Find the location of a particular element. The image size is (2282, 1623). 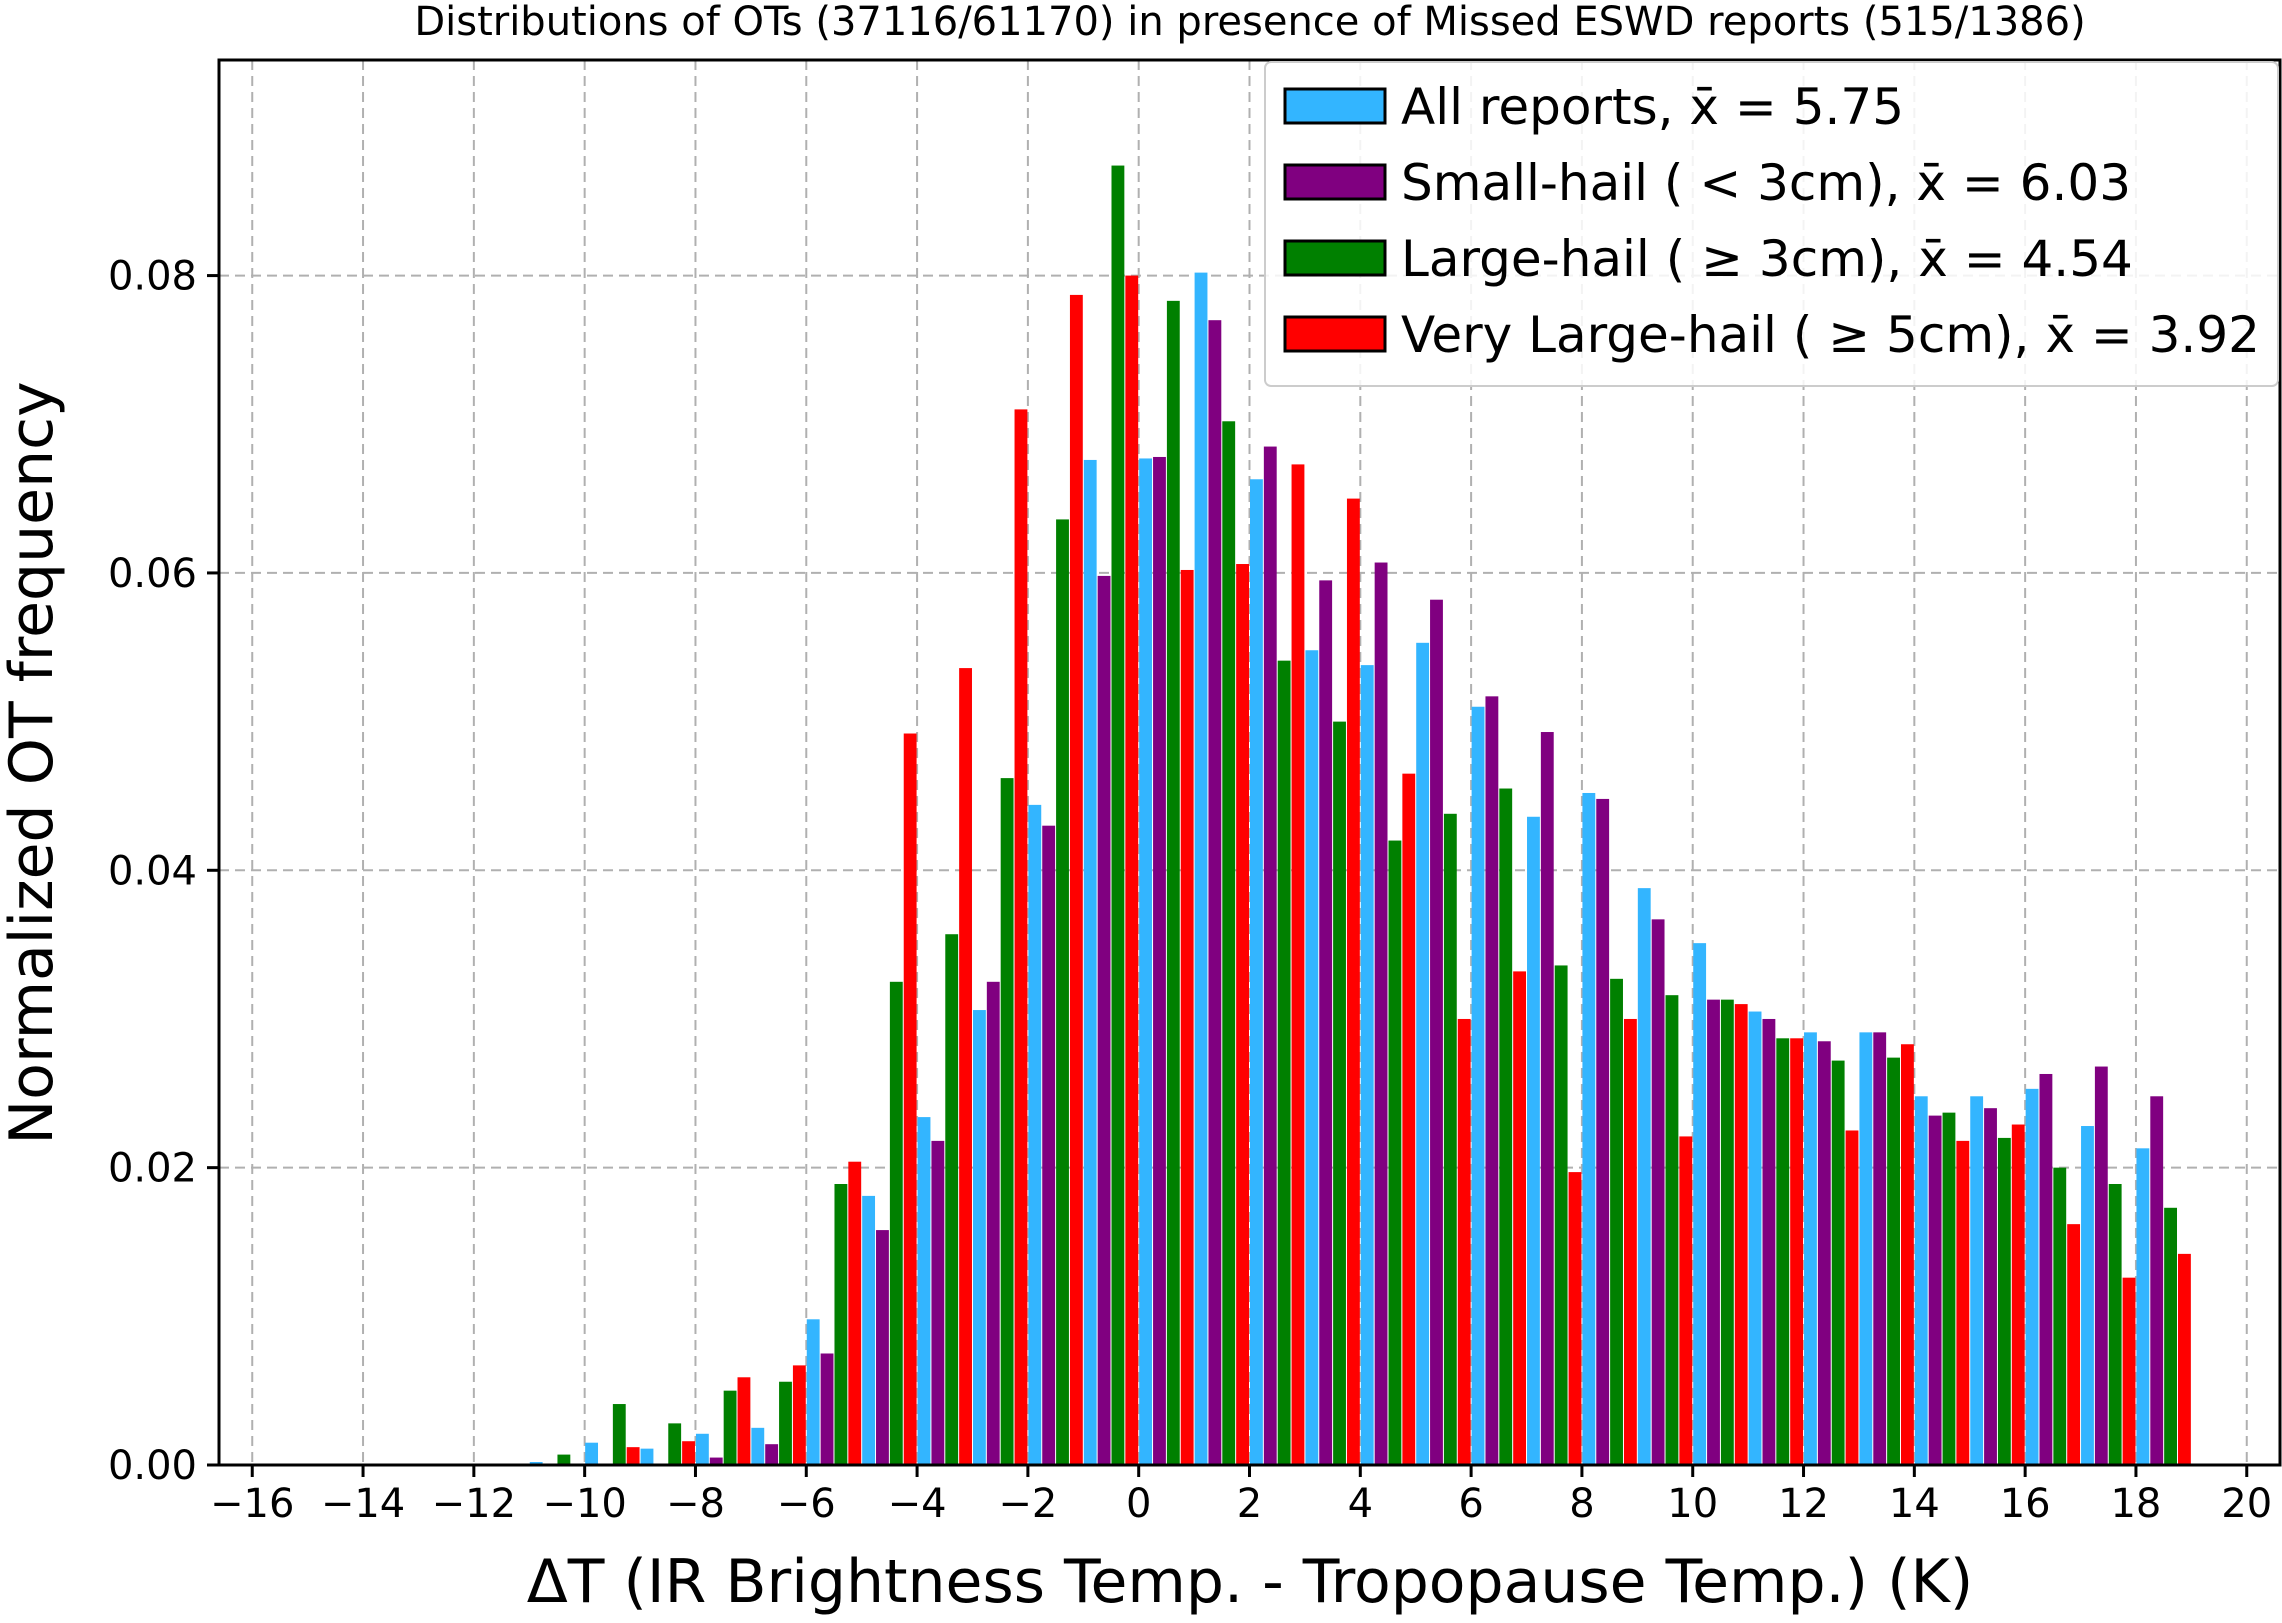

y-tick-label: 0.00 is located at coordinates (152, 1466).